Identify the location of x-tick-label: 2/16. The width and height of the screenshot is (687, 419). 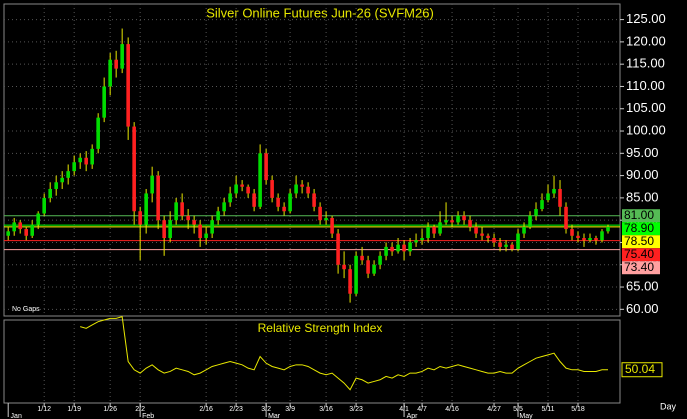
(206, 409).